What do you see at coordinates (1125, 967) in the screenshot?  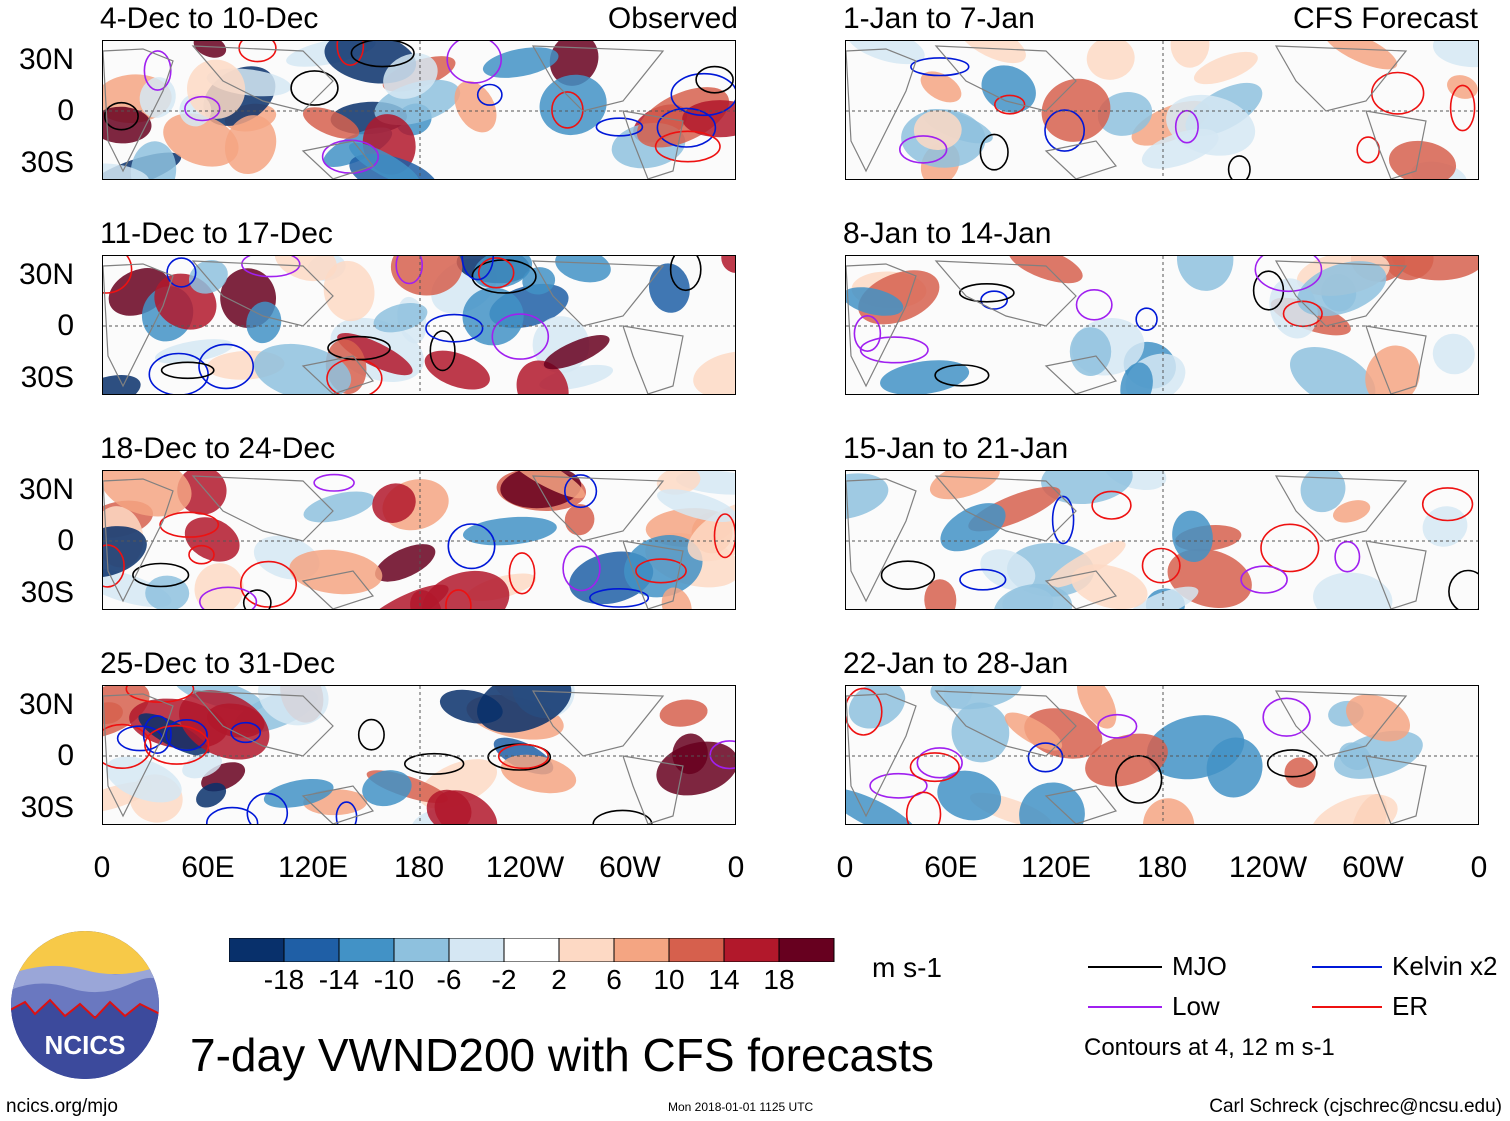 I see `legend-line-mjo` at bounding box center [1125, 967].